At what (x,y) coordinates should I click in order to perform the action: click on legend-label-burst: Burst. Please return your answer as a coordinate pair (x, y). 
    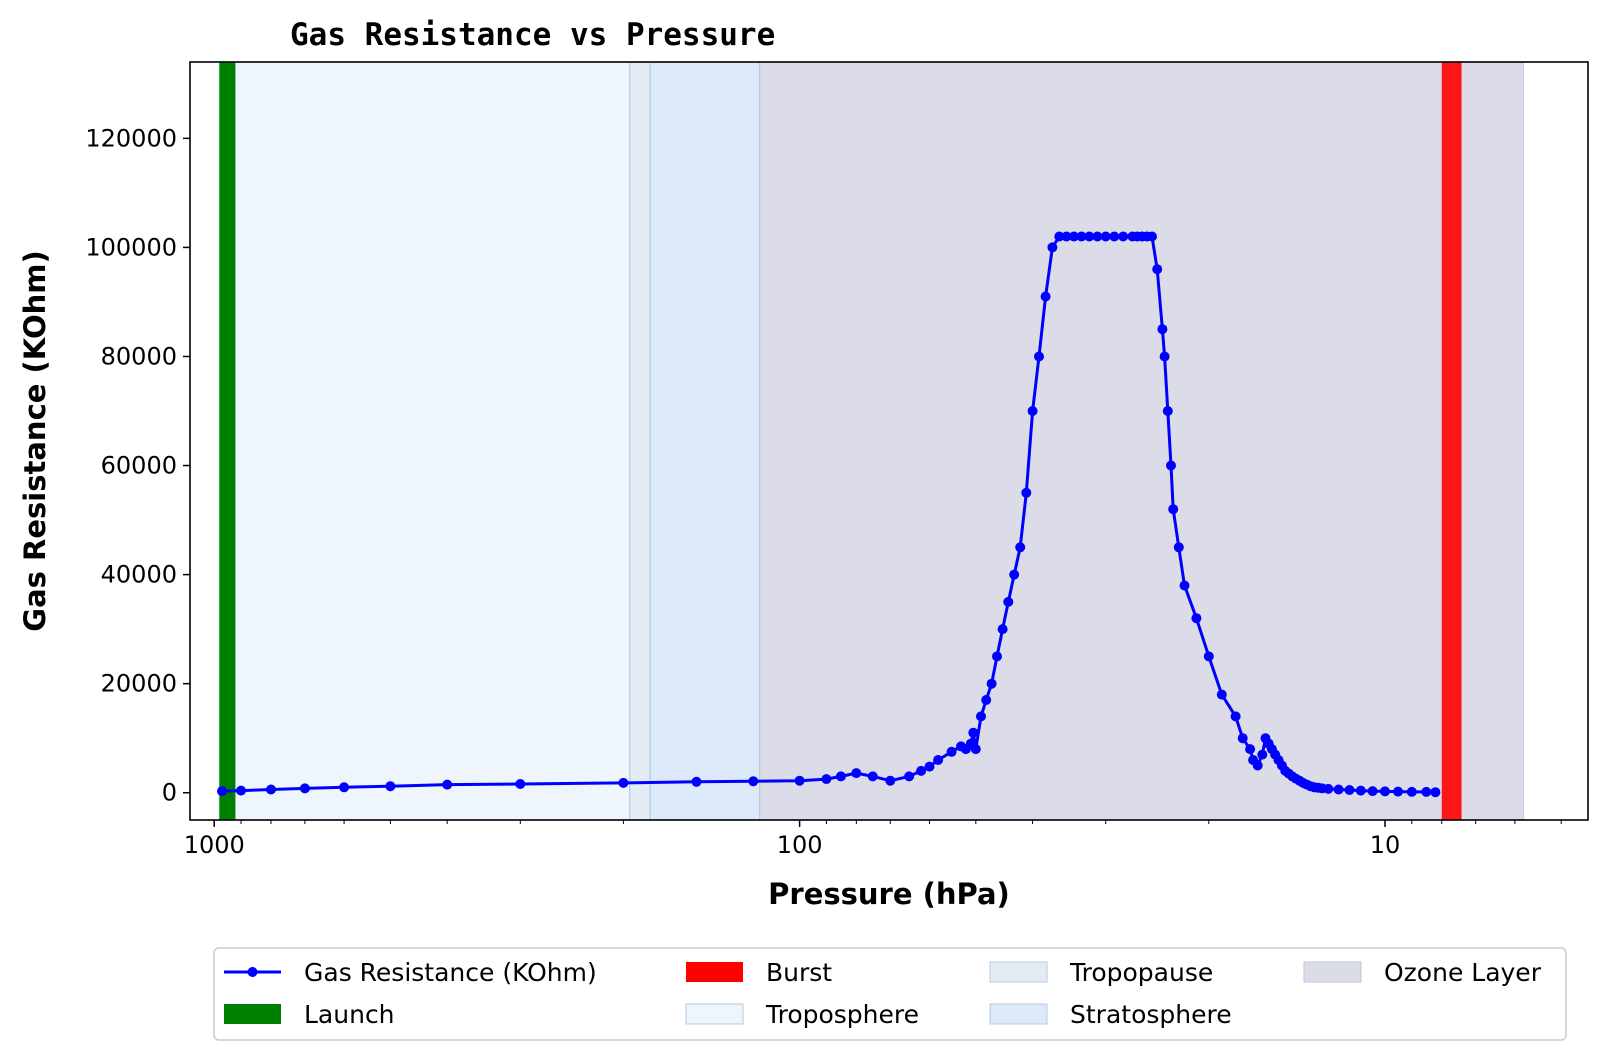
    Looking at the image, I should click on (799, 972).